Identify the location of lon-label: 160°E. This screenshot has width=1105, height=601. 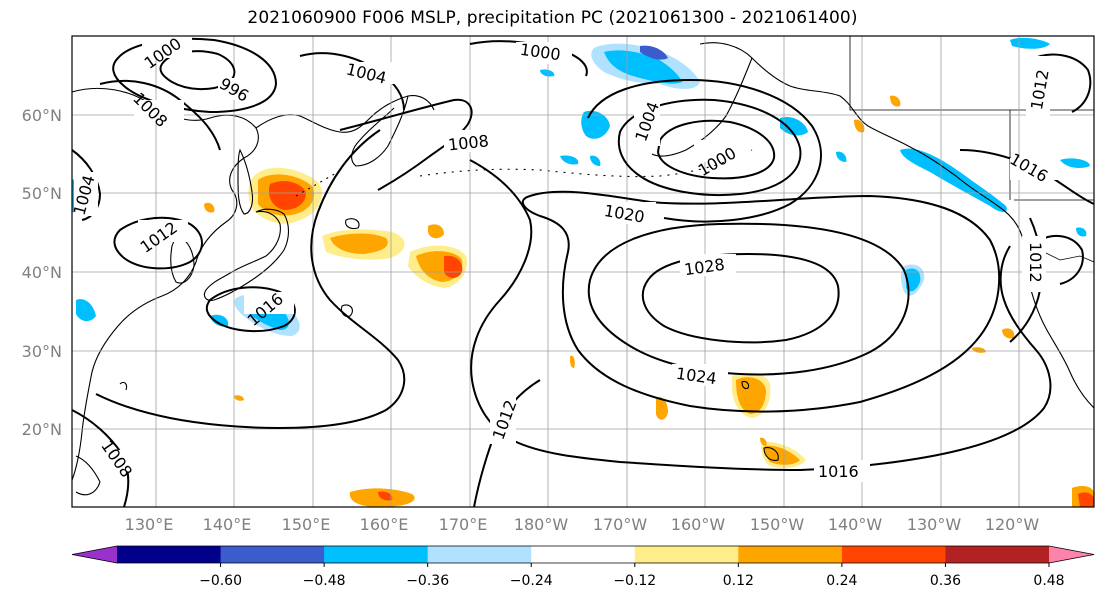
(384, 524).